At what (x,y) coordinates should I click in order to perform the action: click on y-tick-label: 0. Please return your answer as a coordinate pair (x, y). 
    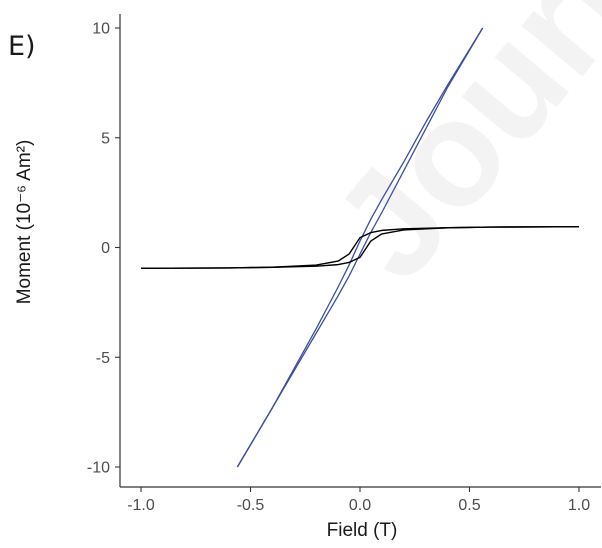
    Looking at the image, I should click on (105, 248).